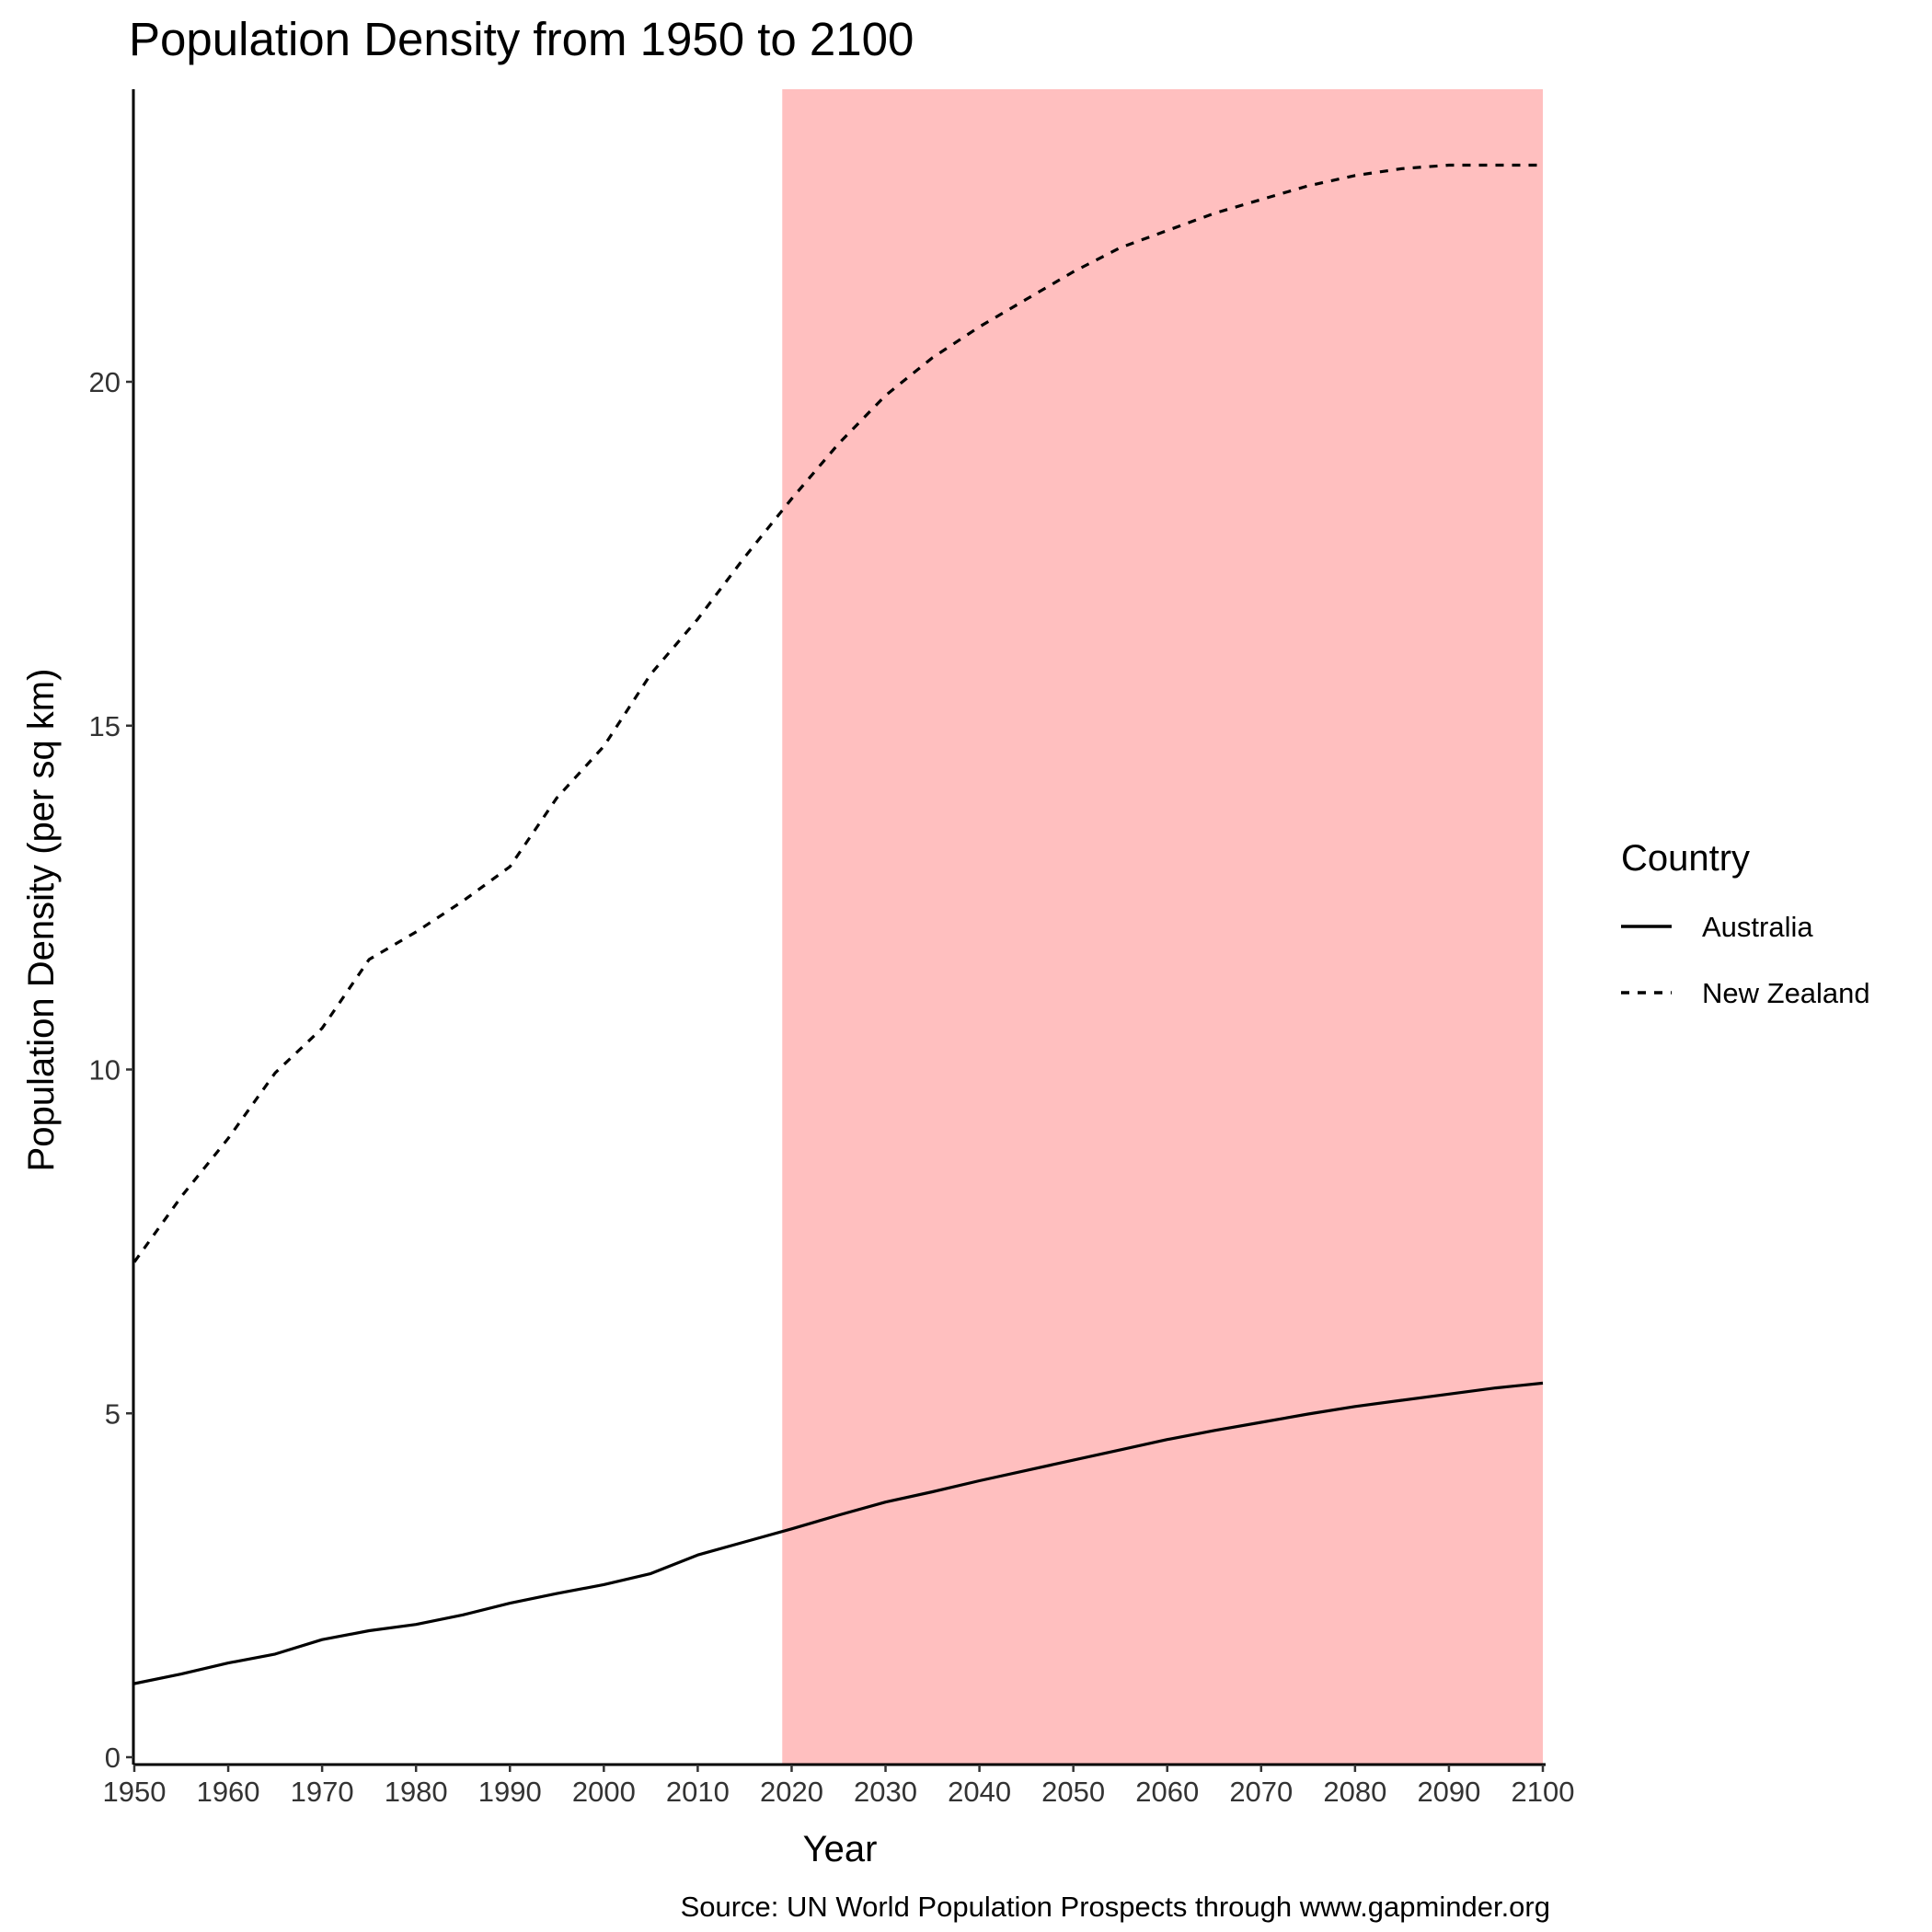 Image resolution: width=1932 pixels, height=1932 pixels. I want to click on y-tick-label: 20, so click(105, 382).